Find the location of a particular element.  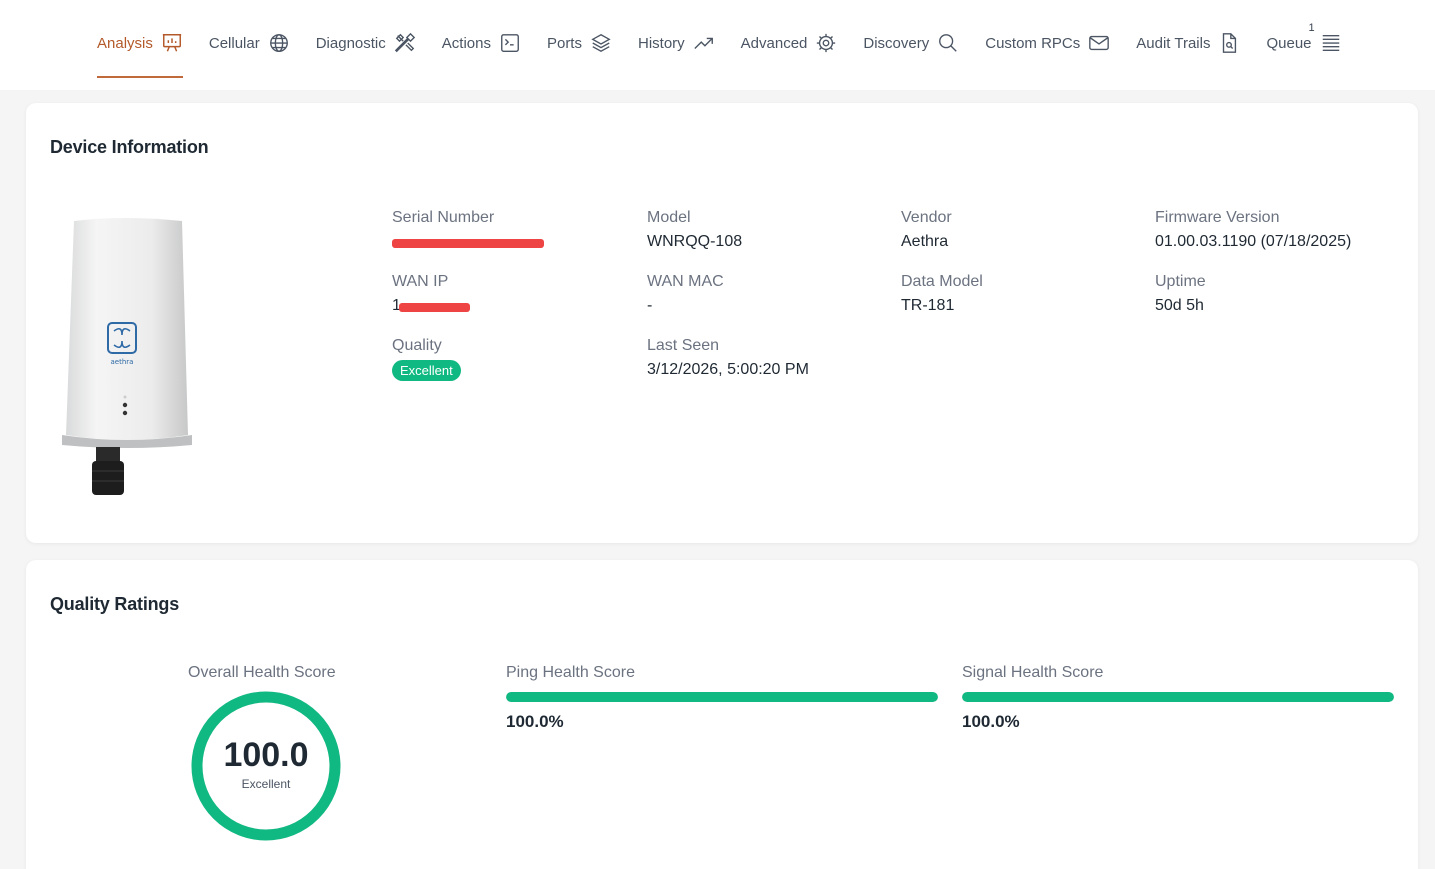

presentation-chart-icon is located at coordinates (172, 43).